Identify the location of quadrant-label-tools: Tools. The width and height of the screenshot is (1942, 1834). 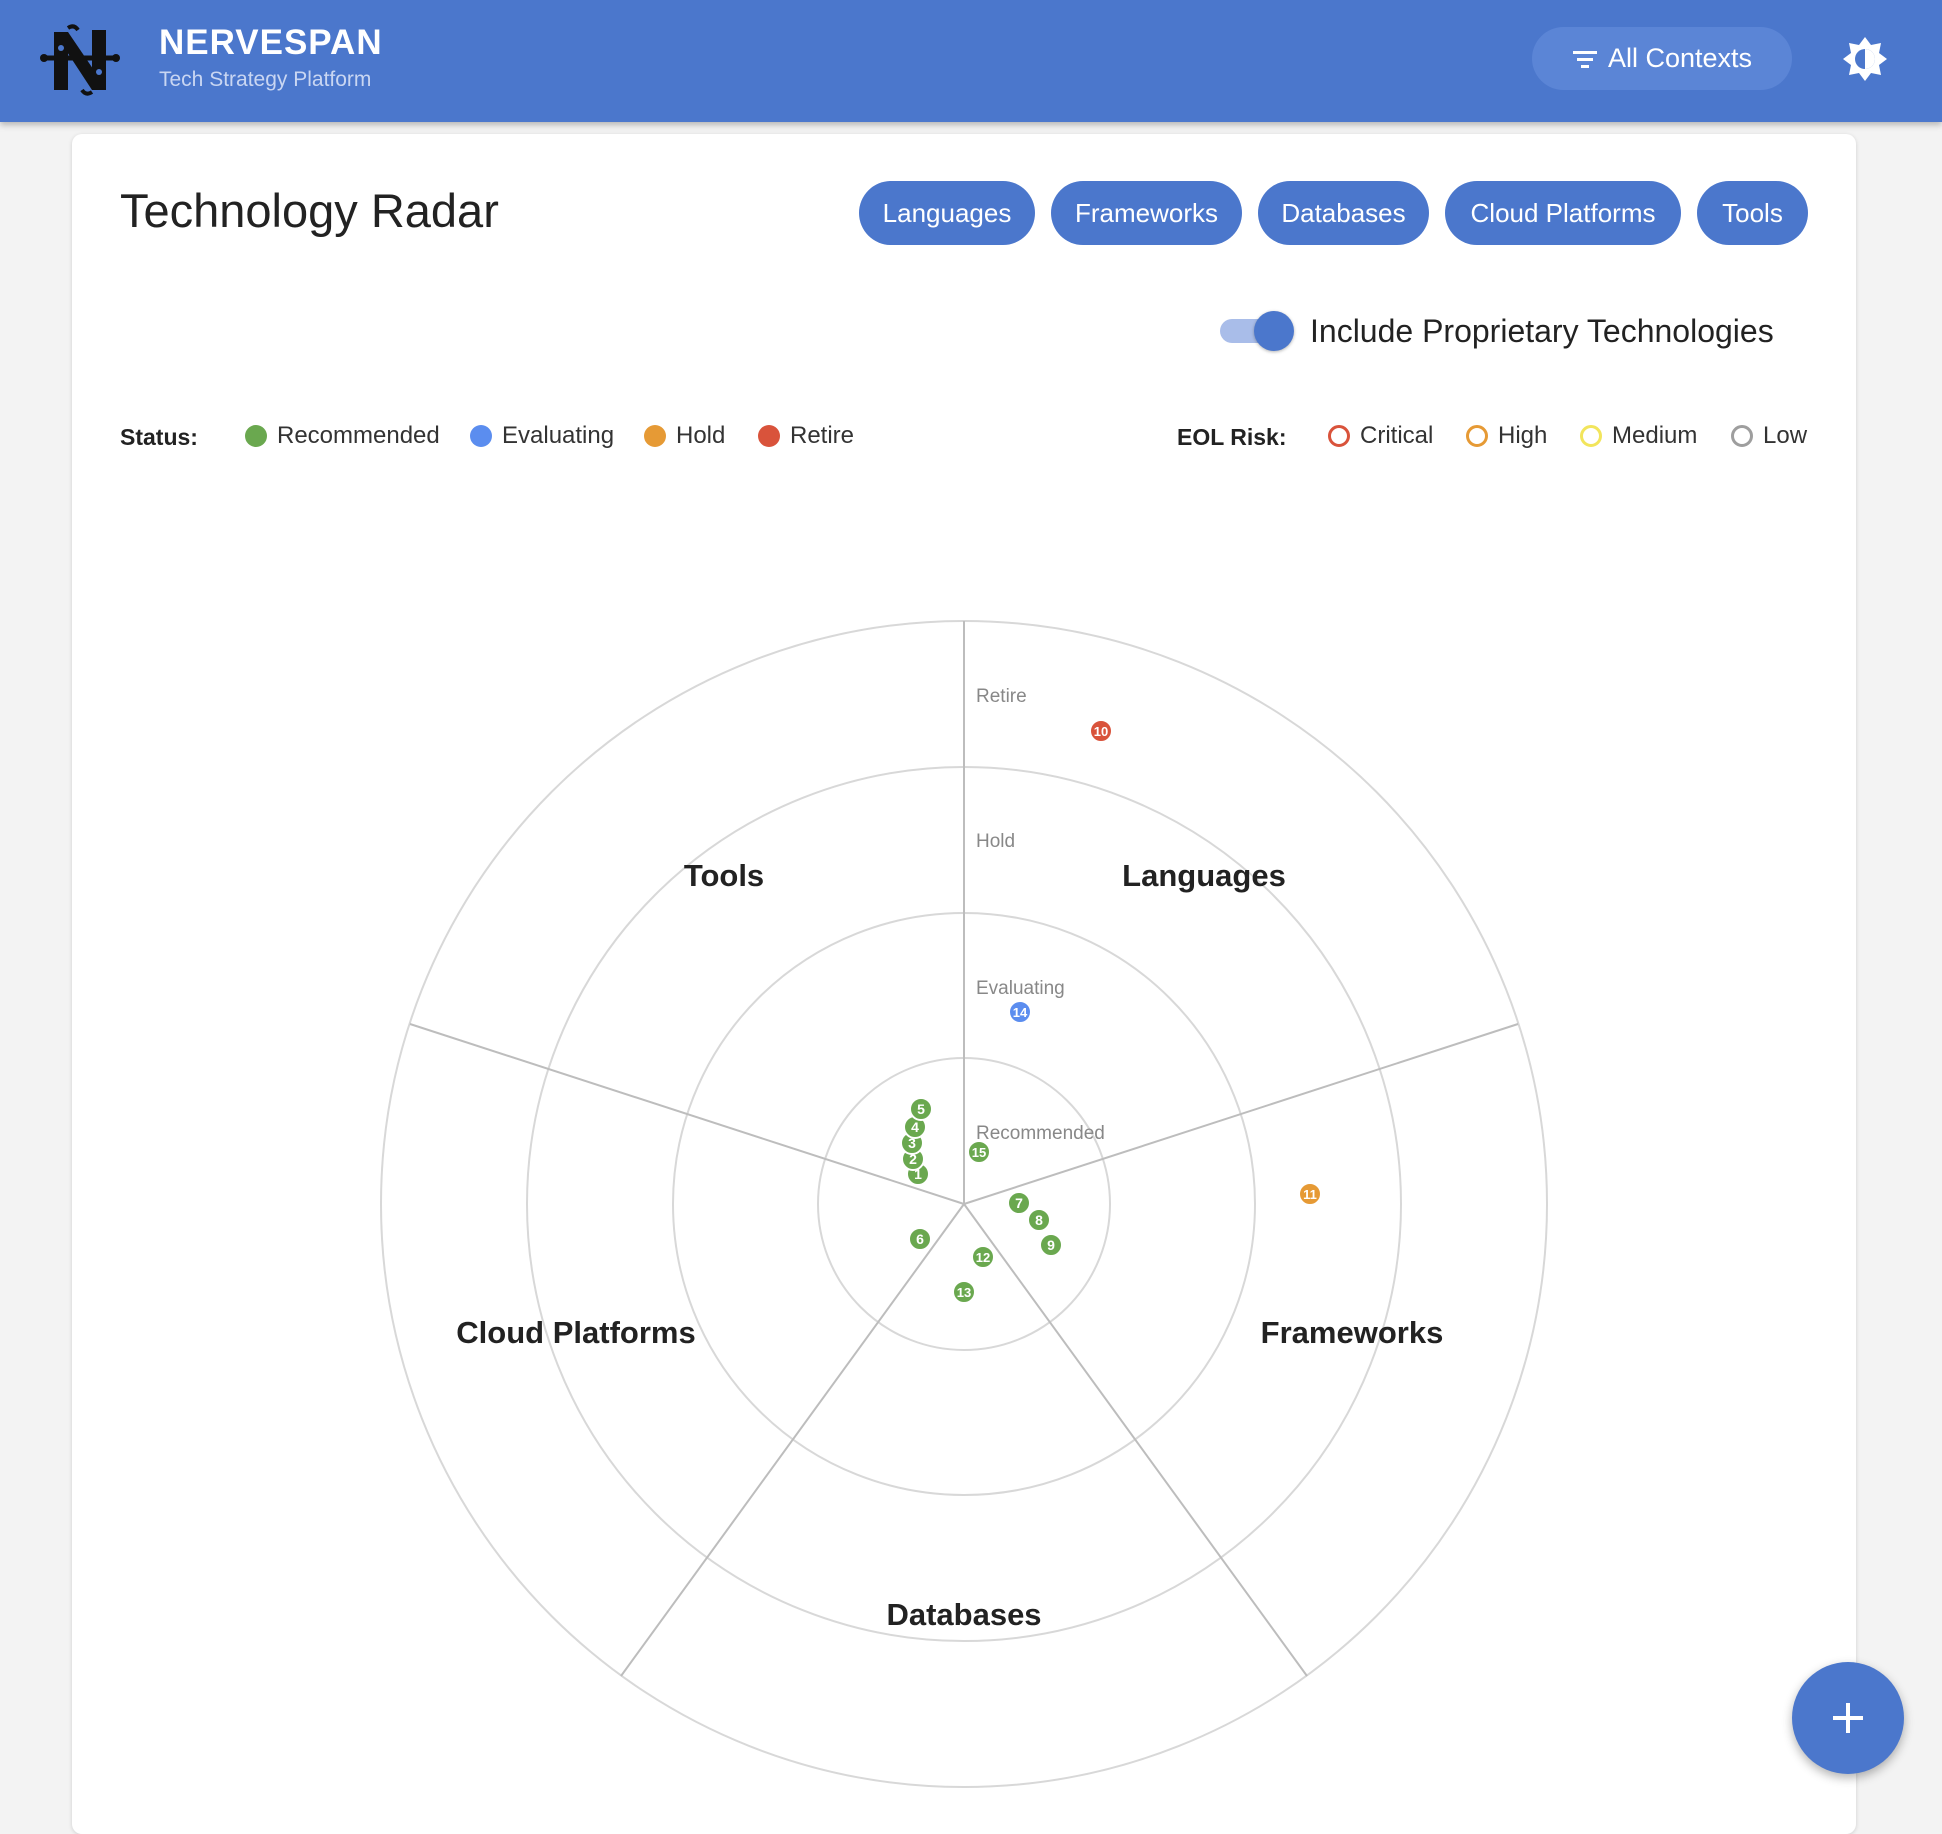
(724, 875).